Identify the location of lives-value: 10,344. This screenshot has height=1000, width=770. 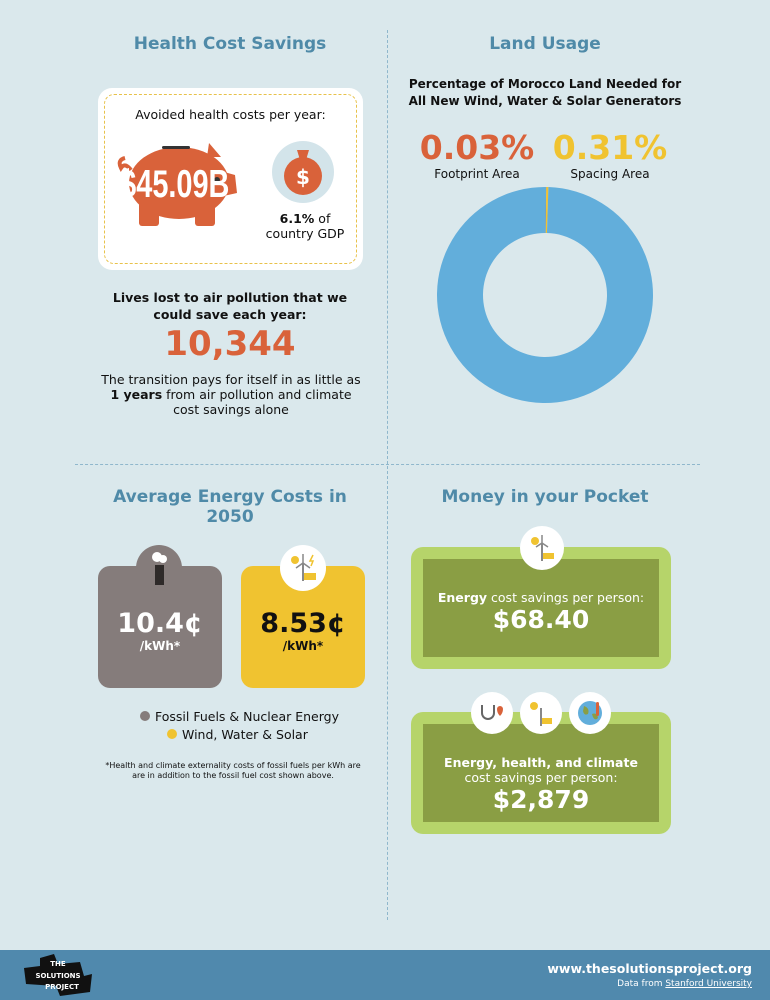
(230, 344).